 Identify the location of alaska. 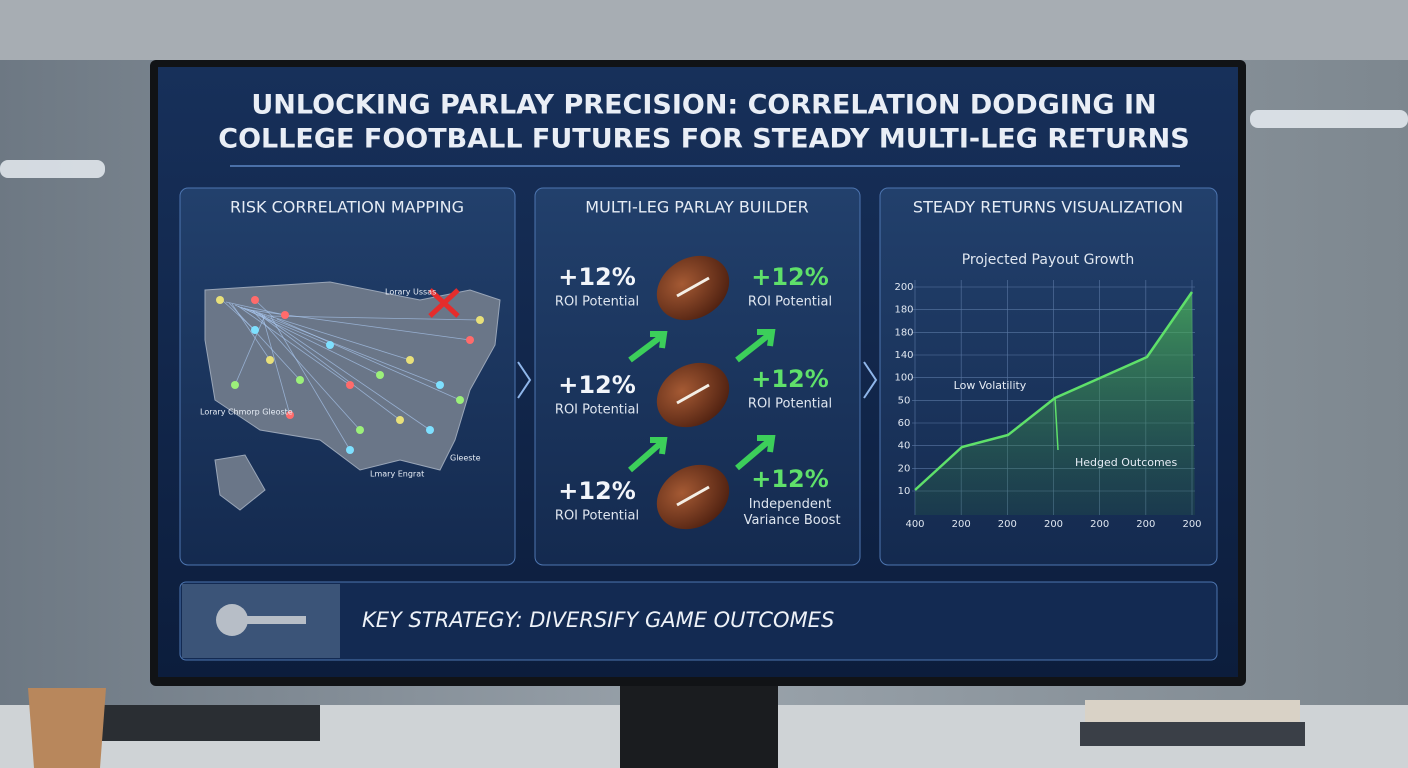
(240, 482).